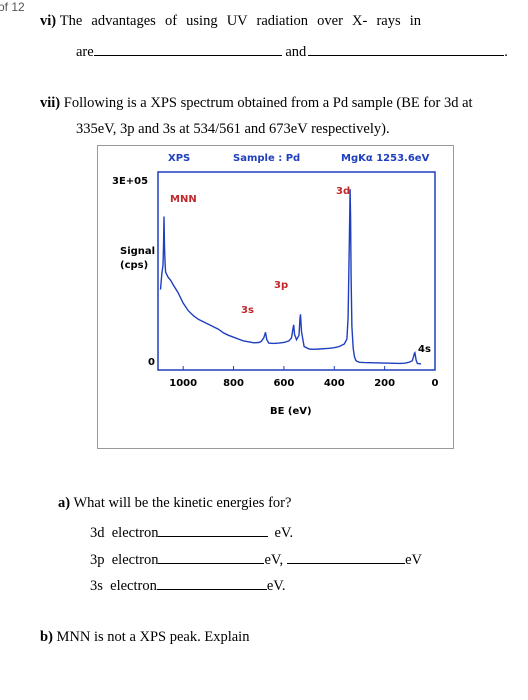  Describe the element at coordinates (276, 586) in the screenshot. I see `ke-unit-3s: eV.` at that location.